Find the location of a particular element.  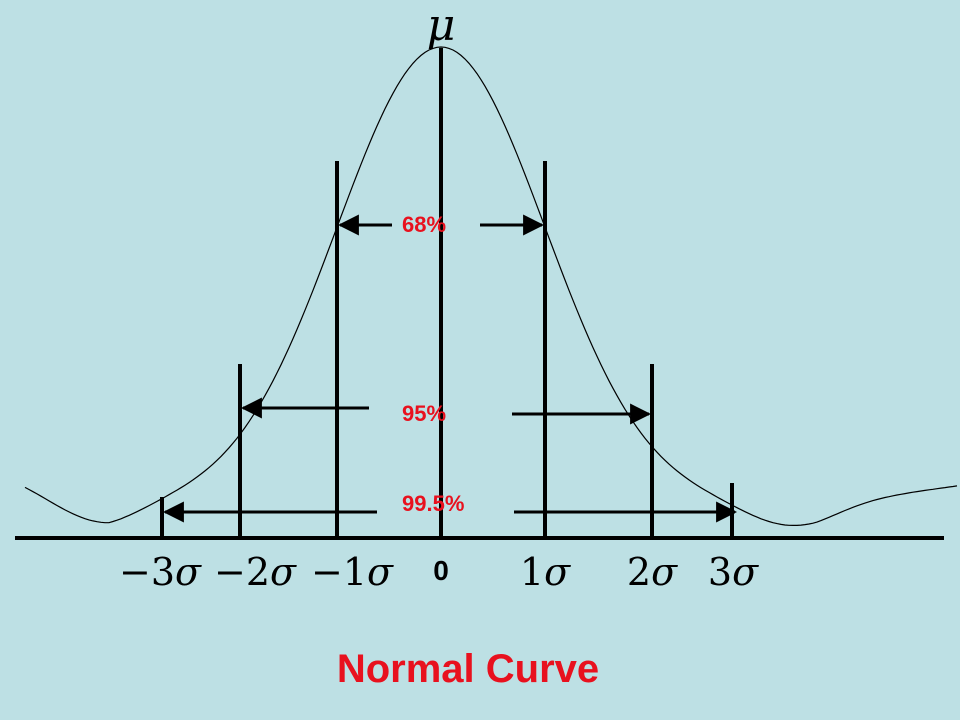

sigma-label-neg2: −2σ is located at coordinates (255, 572).